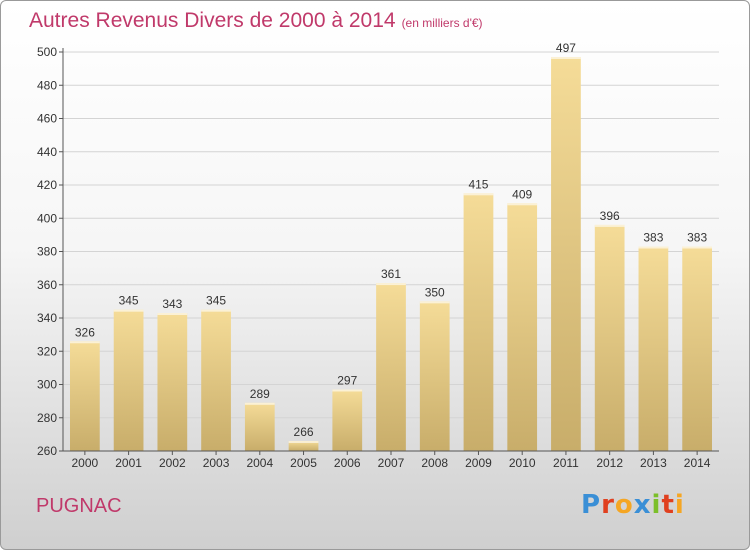 This screenshot has height=550, width=750. Describe the element at coordinates (47, 119) in the screenshot. I see `y-tick-label: 460` at that location.